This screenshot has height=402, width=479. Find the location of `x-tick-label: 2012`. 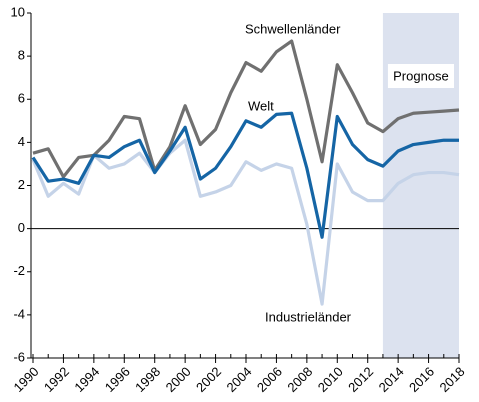

x-tick-label: 2012 is located at coordinates (360, 379).